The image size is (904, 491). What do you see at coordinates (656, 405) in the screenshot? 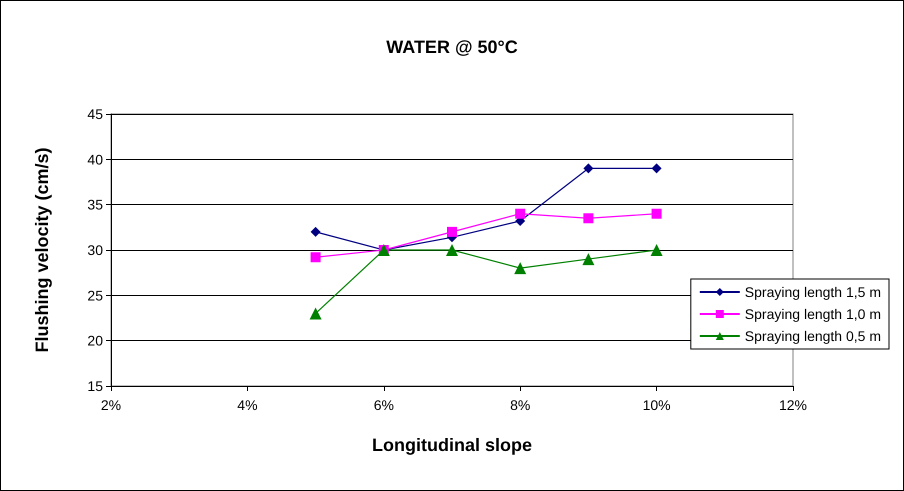
I see `x-tick-label: 10%` at bounding box center [656, 405].